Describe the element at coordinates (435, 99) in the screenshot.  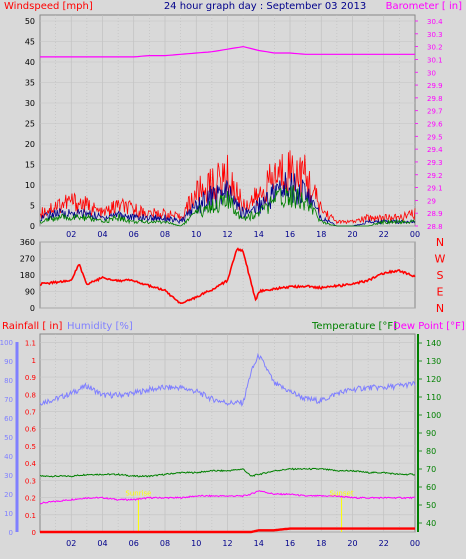
I see `baro-y-tick: 29.8` at that location.